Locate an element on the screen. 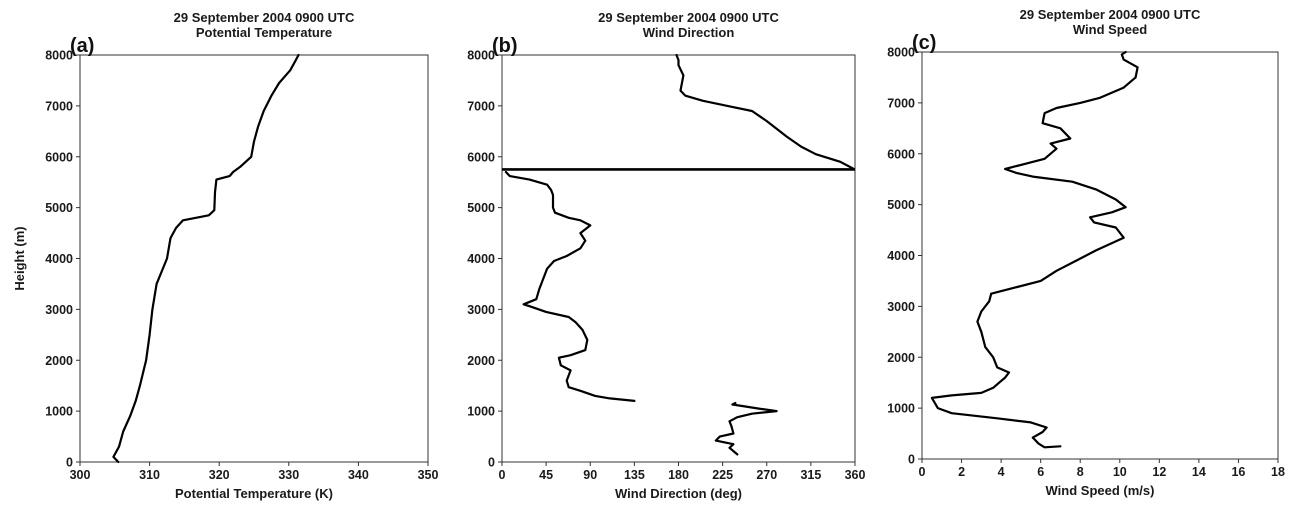 This screenshot has height=506, width=1298. x-tick-label: 225 is located at coordinates (722, 475).